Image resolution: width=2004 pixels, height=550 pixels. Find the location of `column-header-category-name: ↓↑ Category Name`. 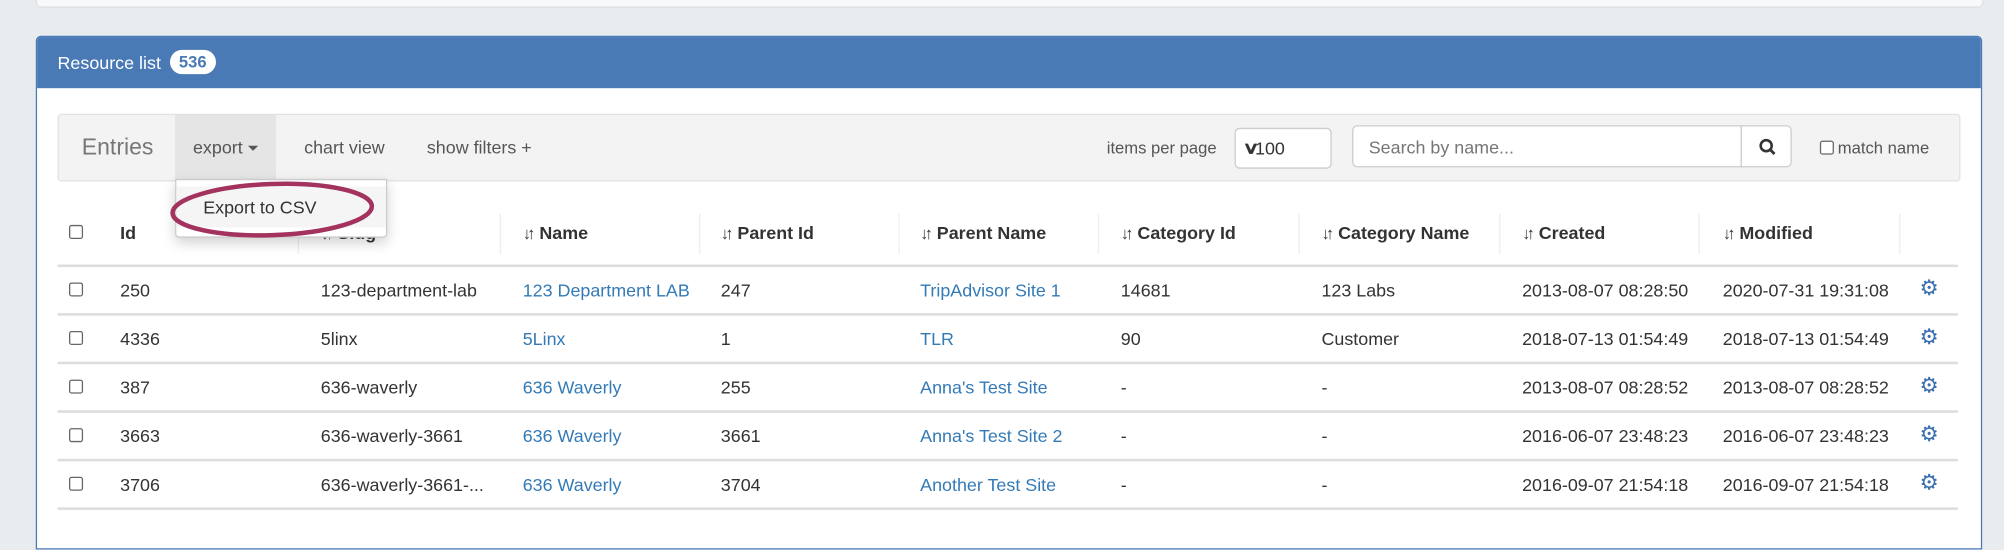

column-header-category-name: ↓↑ Category Name is located at coordinates (1395, 232).